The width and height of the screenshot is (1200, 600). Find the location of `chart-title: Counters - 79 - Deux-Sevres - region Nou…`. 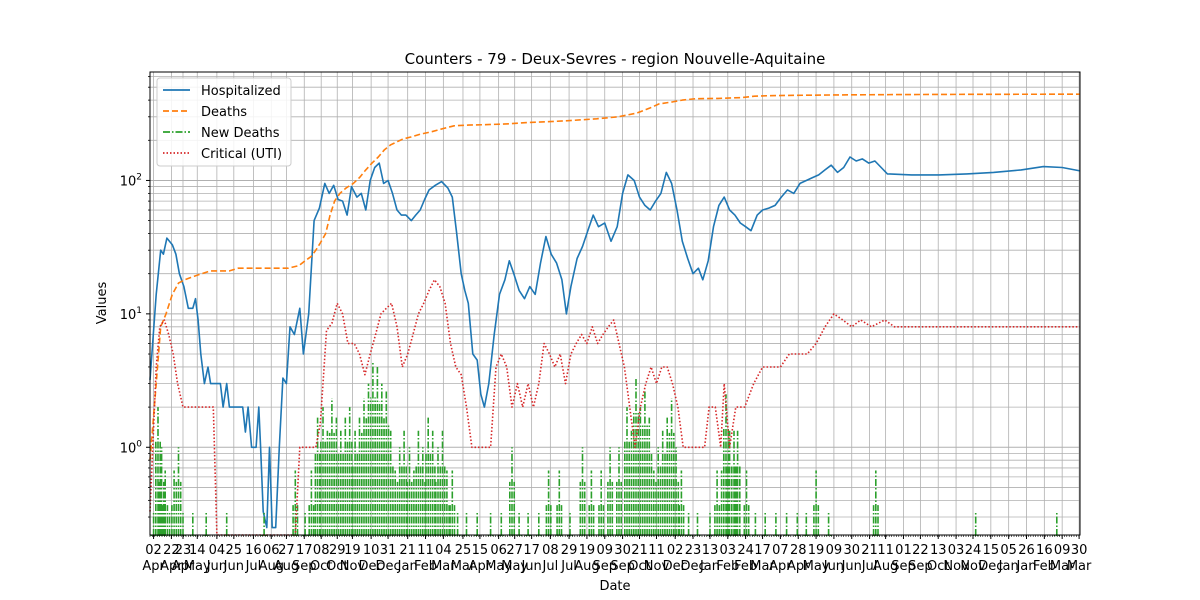

chart-title: Counters - 79 - Deux-Sevres - region Nou… is located at coordinates (615, 59).